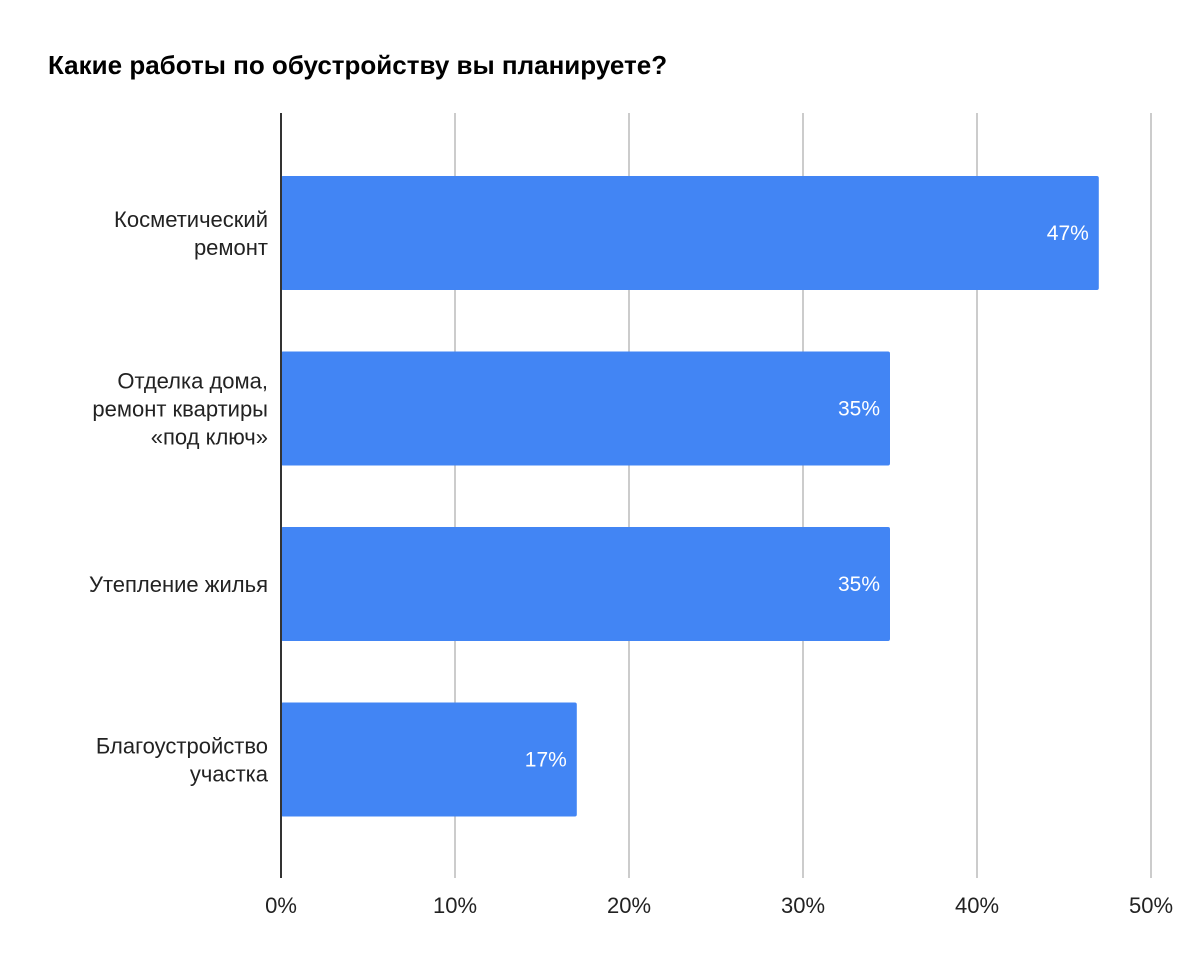 The height and width of the screenshot is (966, 1200). I want to click on data-label: 47%, so click(1068, 233).